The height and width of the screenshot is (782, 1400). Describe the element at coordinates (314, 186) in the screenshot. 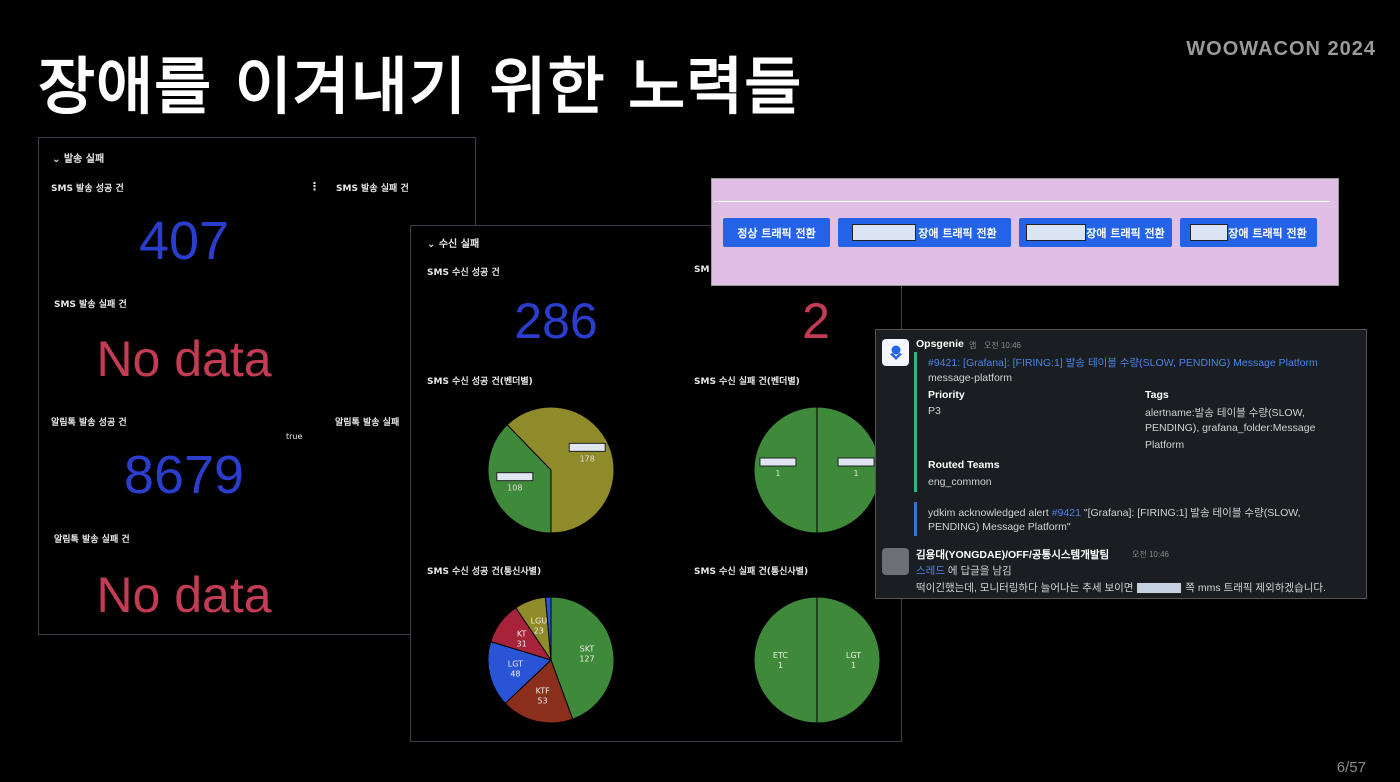

I see `panel-menu-icon: ⋮` at that location.